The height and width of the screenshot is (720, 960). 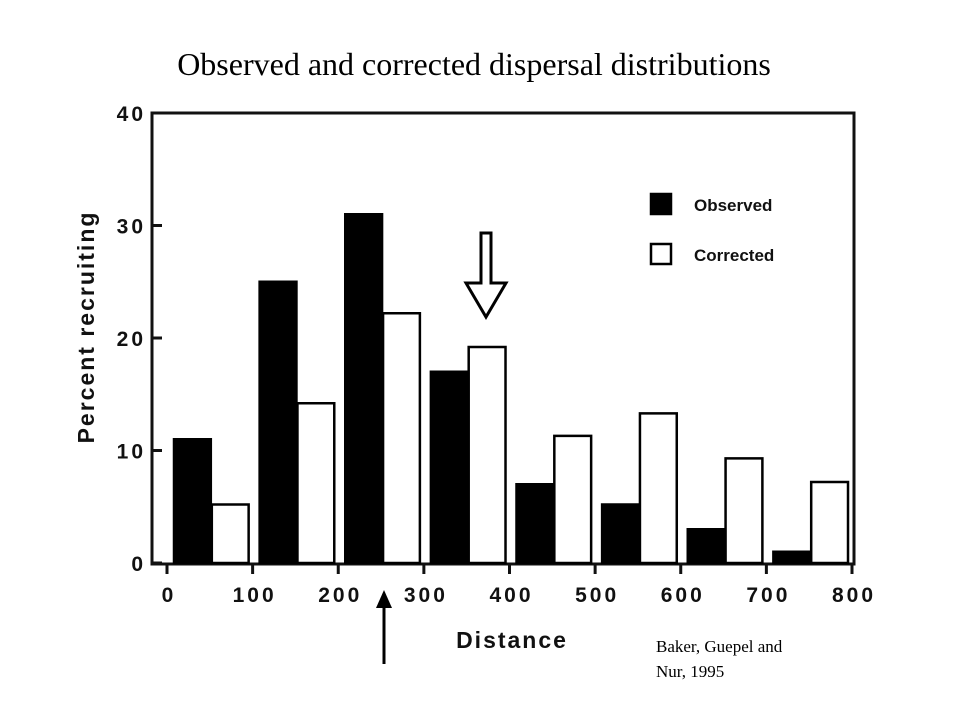 What do you see at coordinates (255, 595) in the screenshot?
I see `x-tick-label: 100` at bounding box center [255, 595].